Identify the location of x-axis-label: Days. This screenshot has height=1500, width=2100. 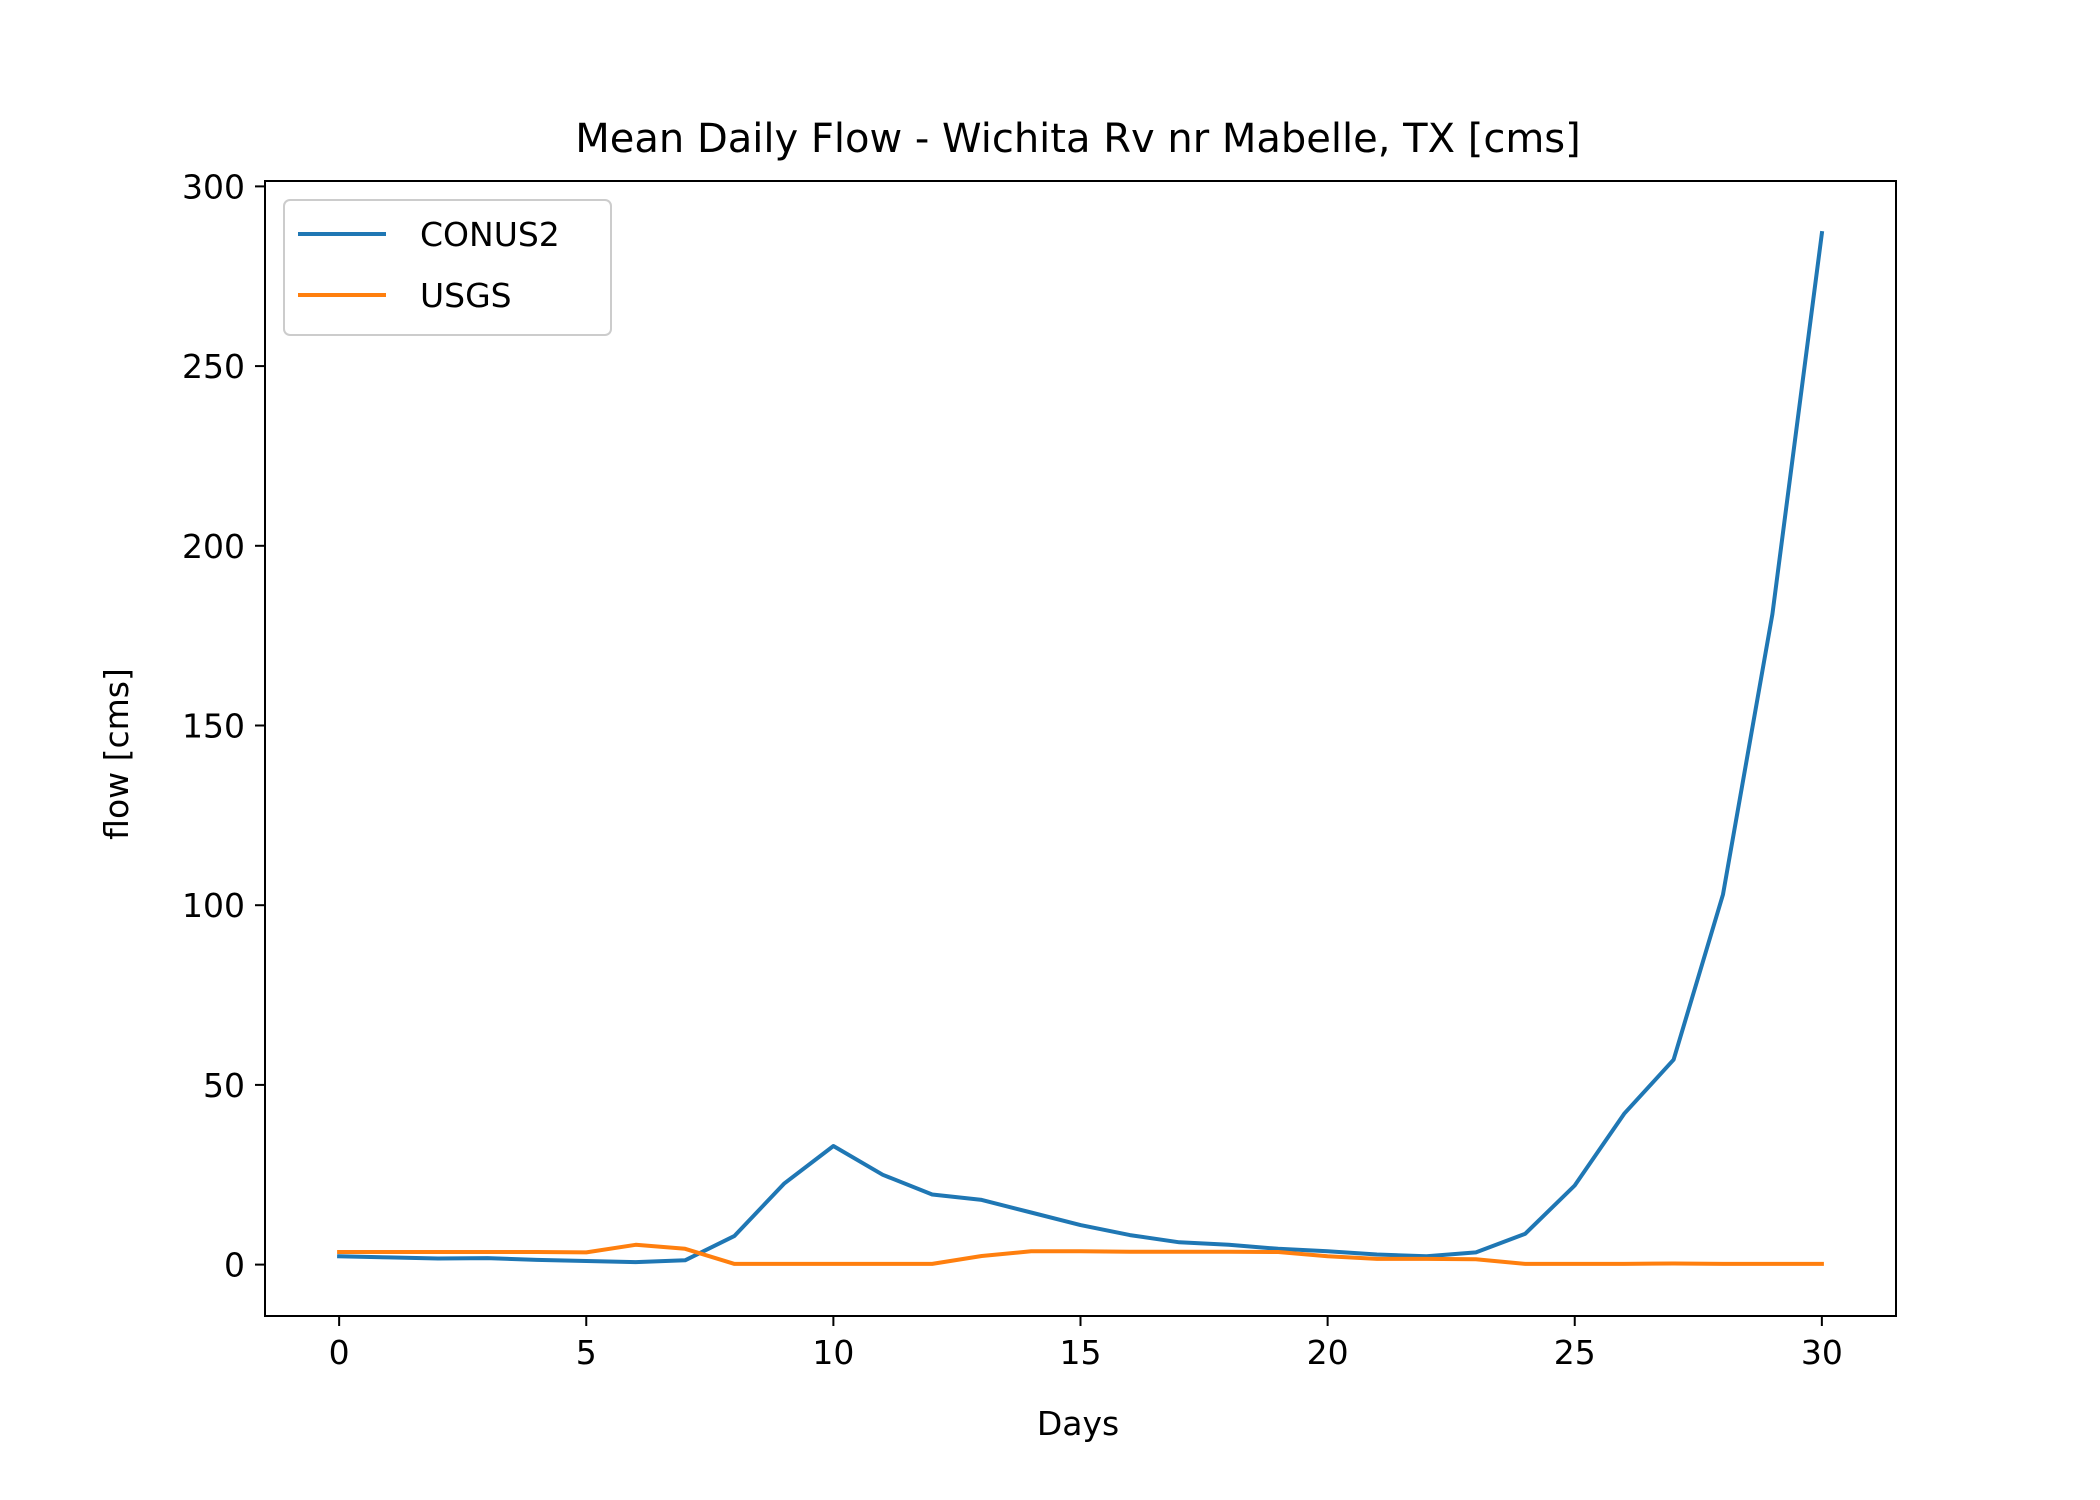
(1078, 1423).